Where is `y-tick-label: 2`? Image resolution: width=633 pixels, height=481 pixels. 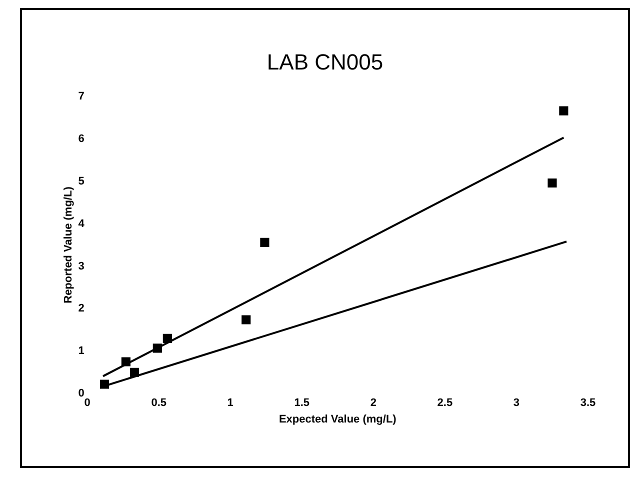 y-tick-label: 2 is located at coordinates (81, 308).